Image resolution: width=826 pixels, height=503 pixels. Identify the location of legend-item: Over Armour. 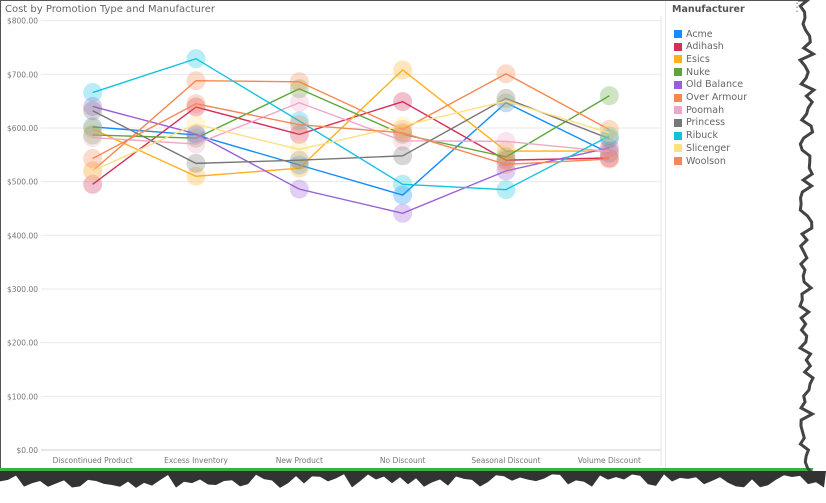
(710, 98).